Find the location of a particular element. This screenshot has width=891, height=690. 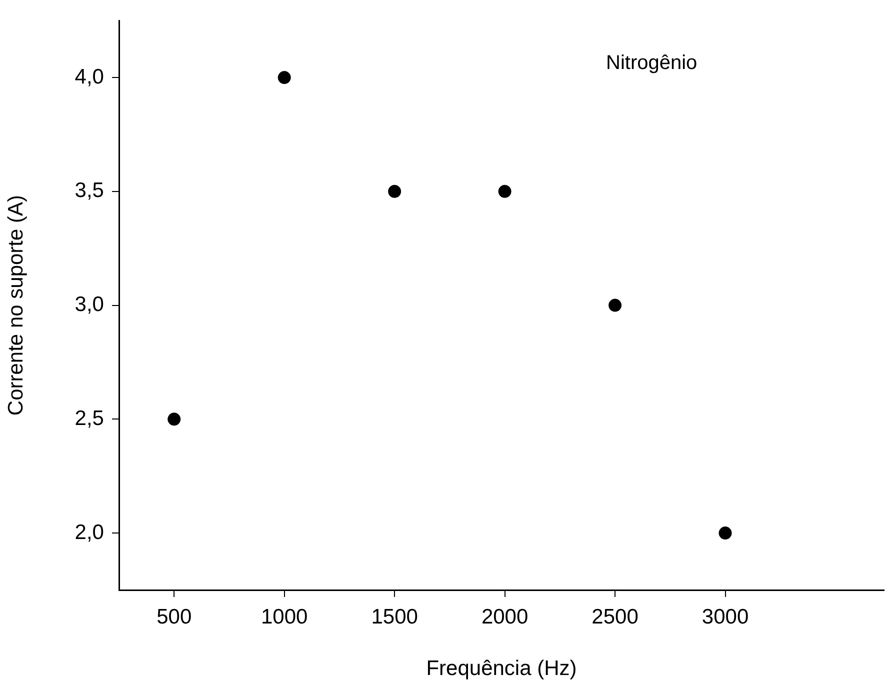

x-axis-title: Frequência (Hz) is located at coordinates (501, 668).